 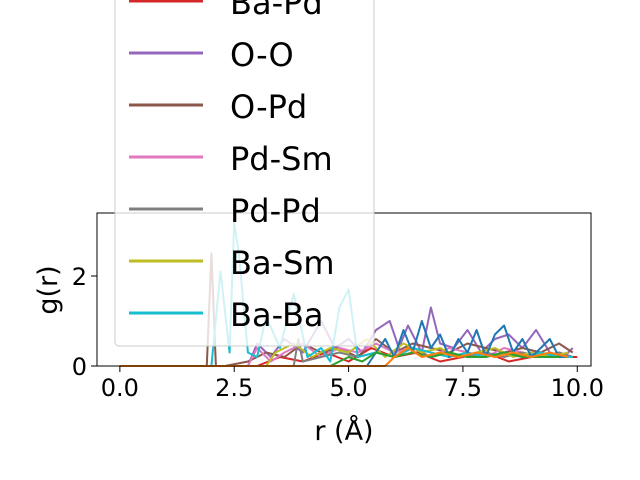 What do you see at coordinates (577, 388) in the screenshot?
I see `x-tick-label: 10.0` at bounding box center [577, 388].